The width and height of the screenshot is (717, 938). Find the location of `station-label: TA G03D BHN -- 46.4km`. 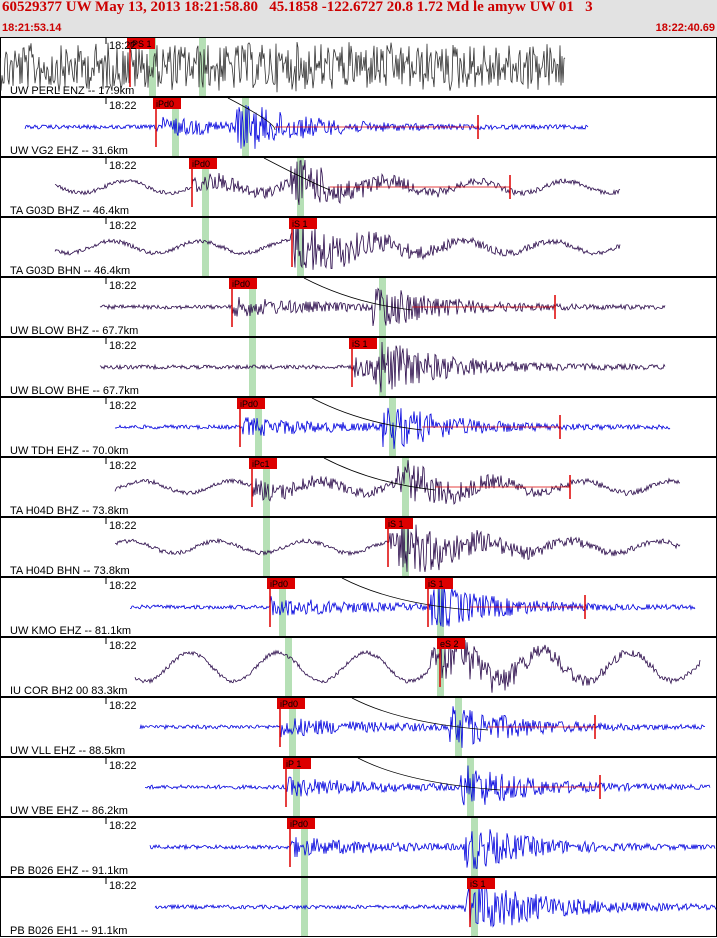

station-label: TA G03D BHN -- 46.4km is located at coordinates (70, 271).